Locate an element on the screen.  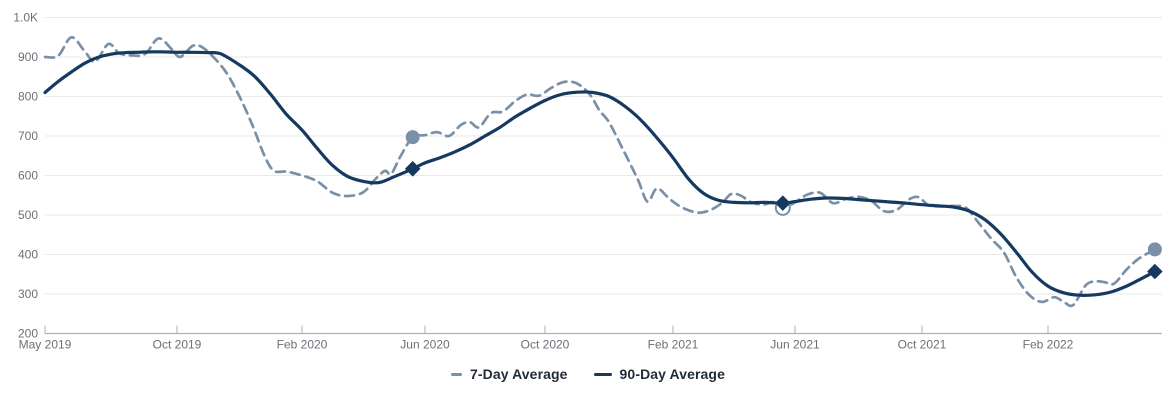
x-axis-label: Feb 2022 is located at coordinates (1048, 345).